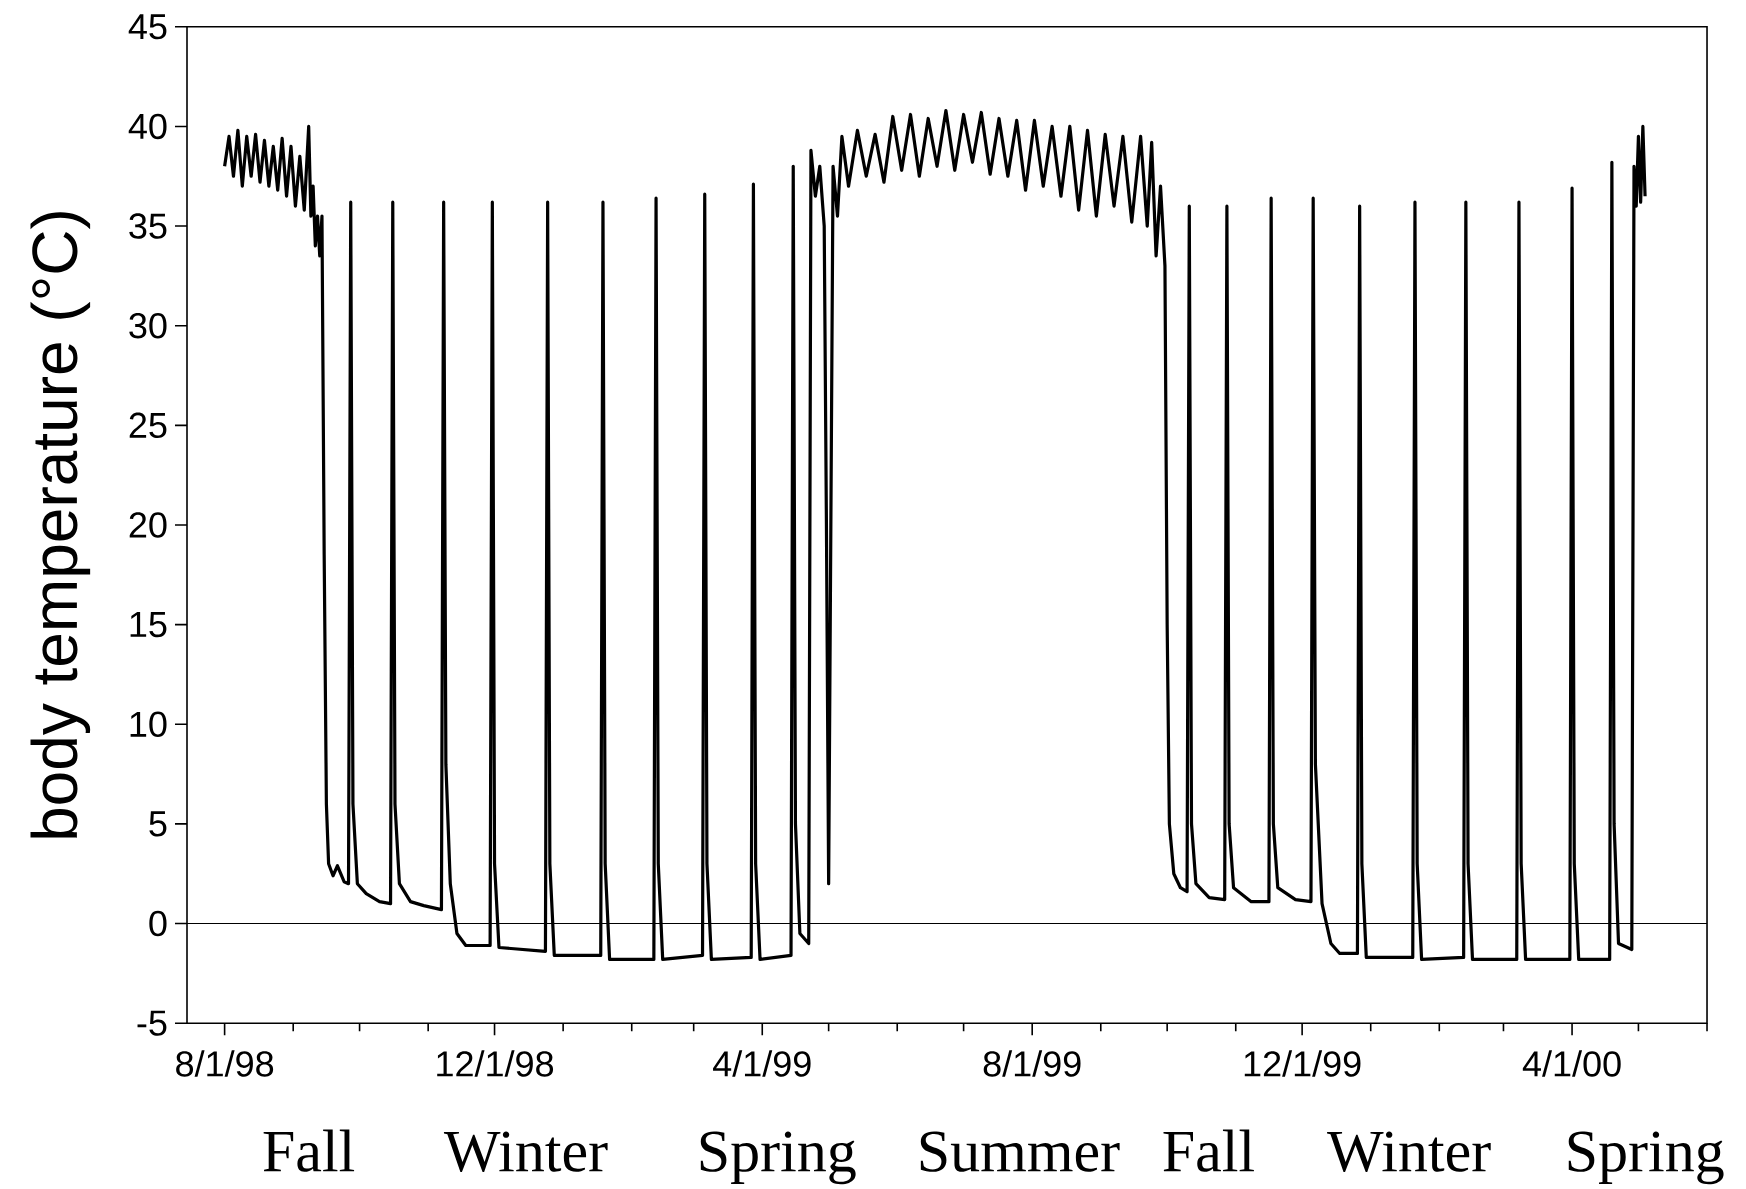 This screenshot has height=1189, width=1746. What do you see at coordinates (1302, 1063) in the screenshot?
I see `x-tick-label: 12/1/99` at bounding box center [1302, 1063].